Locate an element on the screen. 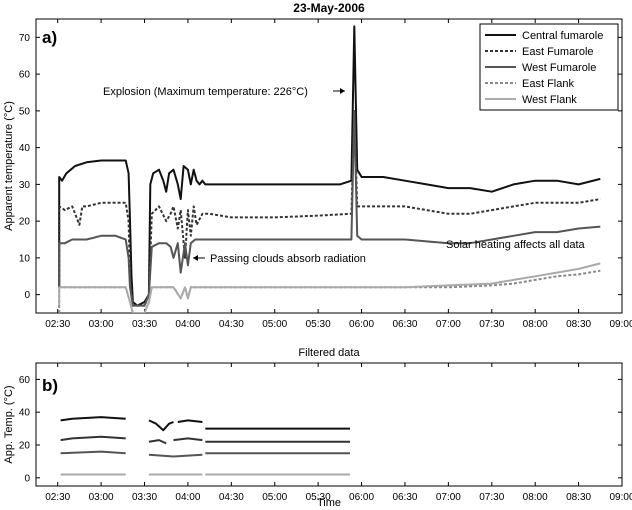  legend-label-west-fumarole: West Fumarole is located at coordinates (559, 68).